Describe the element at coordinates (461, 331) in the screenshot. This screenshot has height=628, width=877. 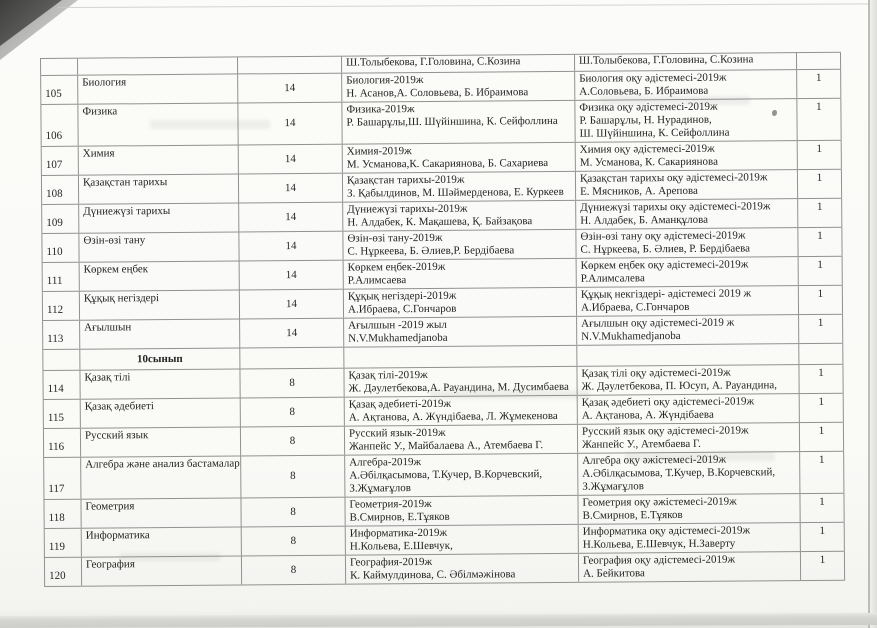
I see `textbook-cell: Ағылшын -2019 жыл N.V.Mukhamedjanoba` at that location.